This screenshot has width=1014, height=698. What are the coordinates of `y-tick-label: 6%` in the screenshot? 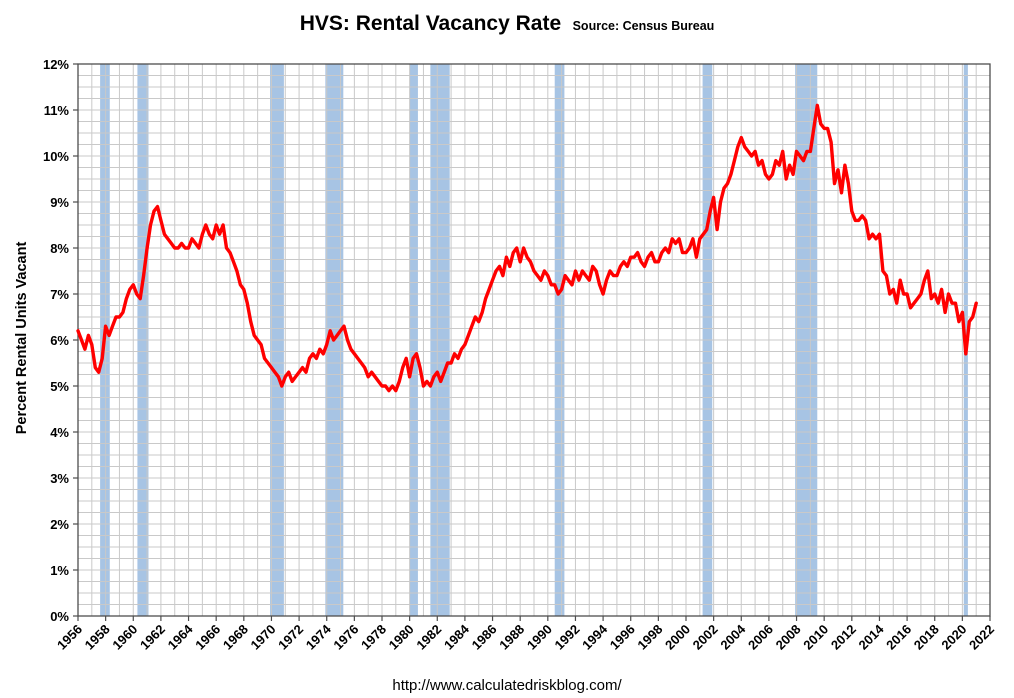 It's located at (59, 340).